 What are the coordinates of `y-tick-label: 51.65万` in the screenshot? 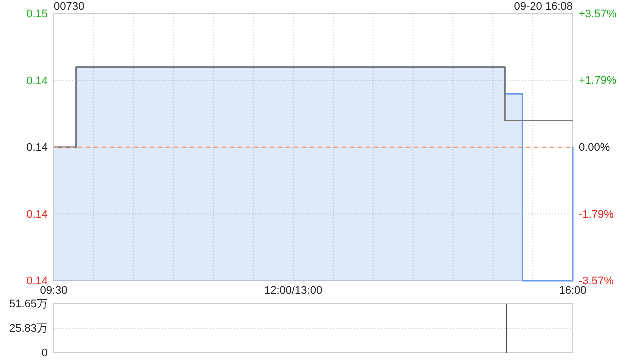 It's located at (28, 304).